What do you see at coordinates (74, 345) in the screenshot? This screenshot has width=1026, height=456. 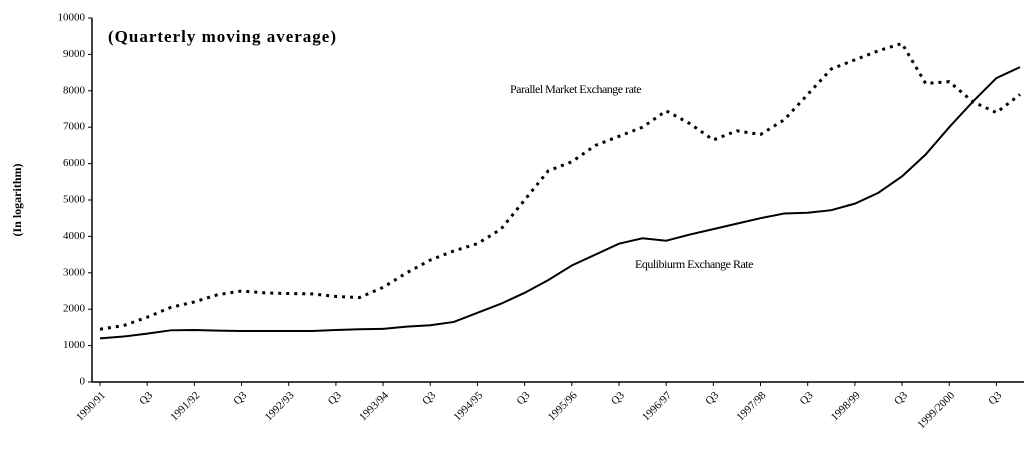 I see `y-tick-label: 1000` at bounding box center [74, 345].